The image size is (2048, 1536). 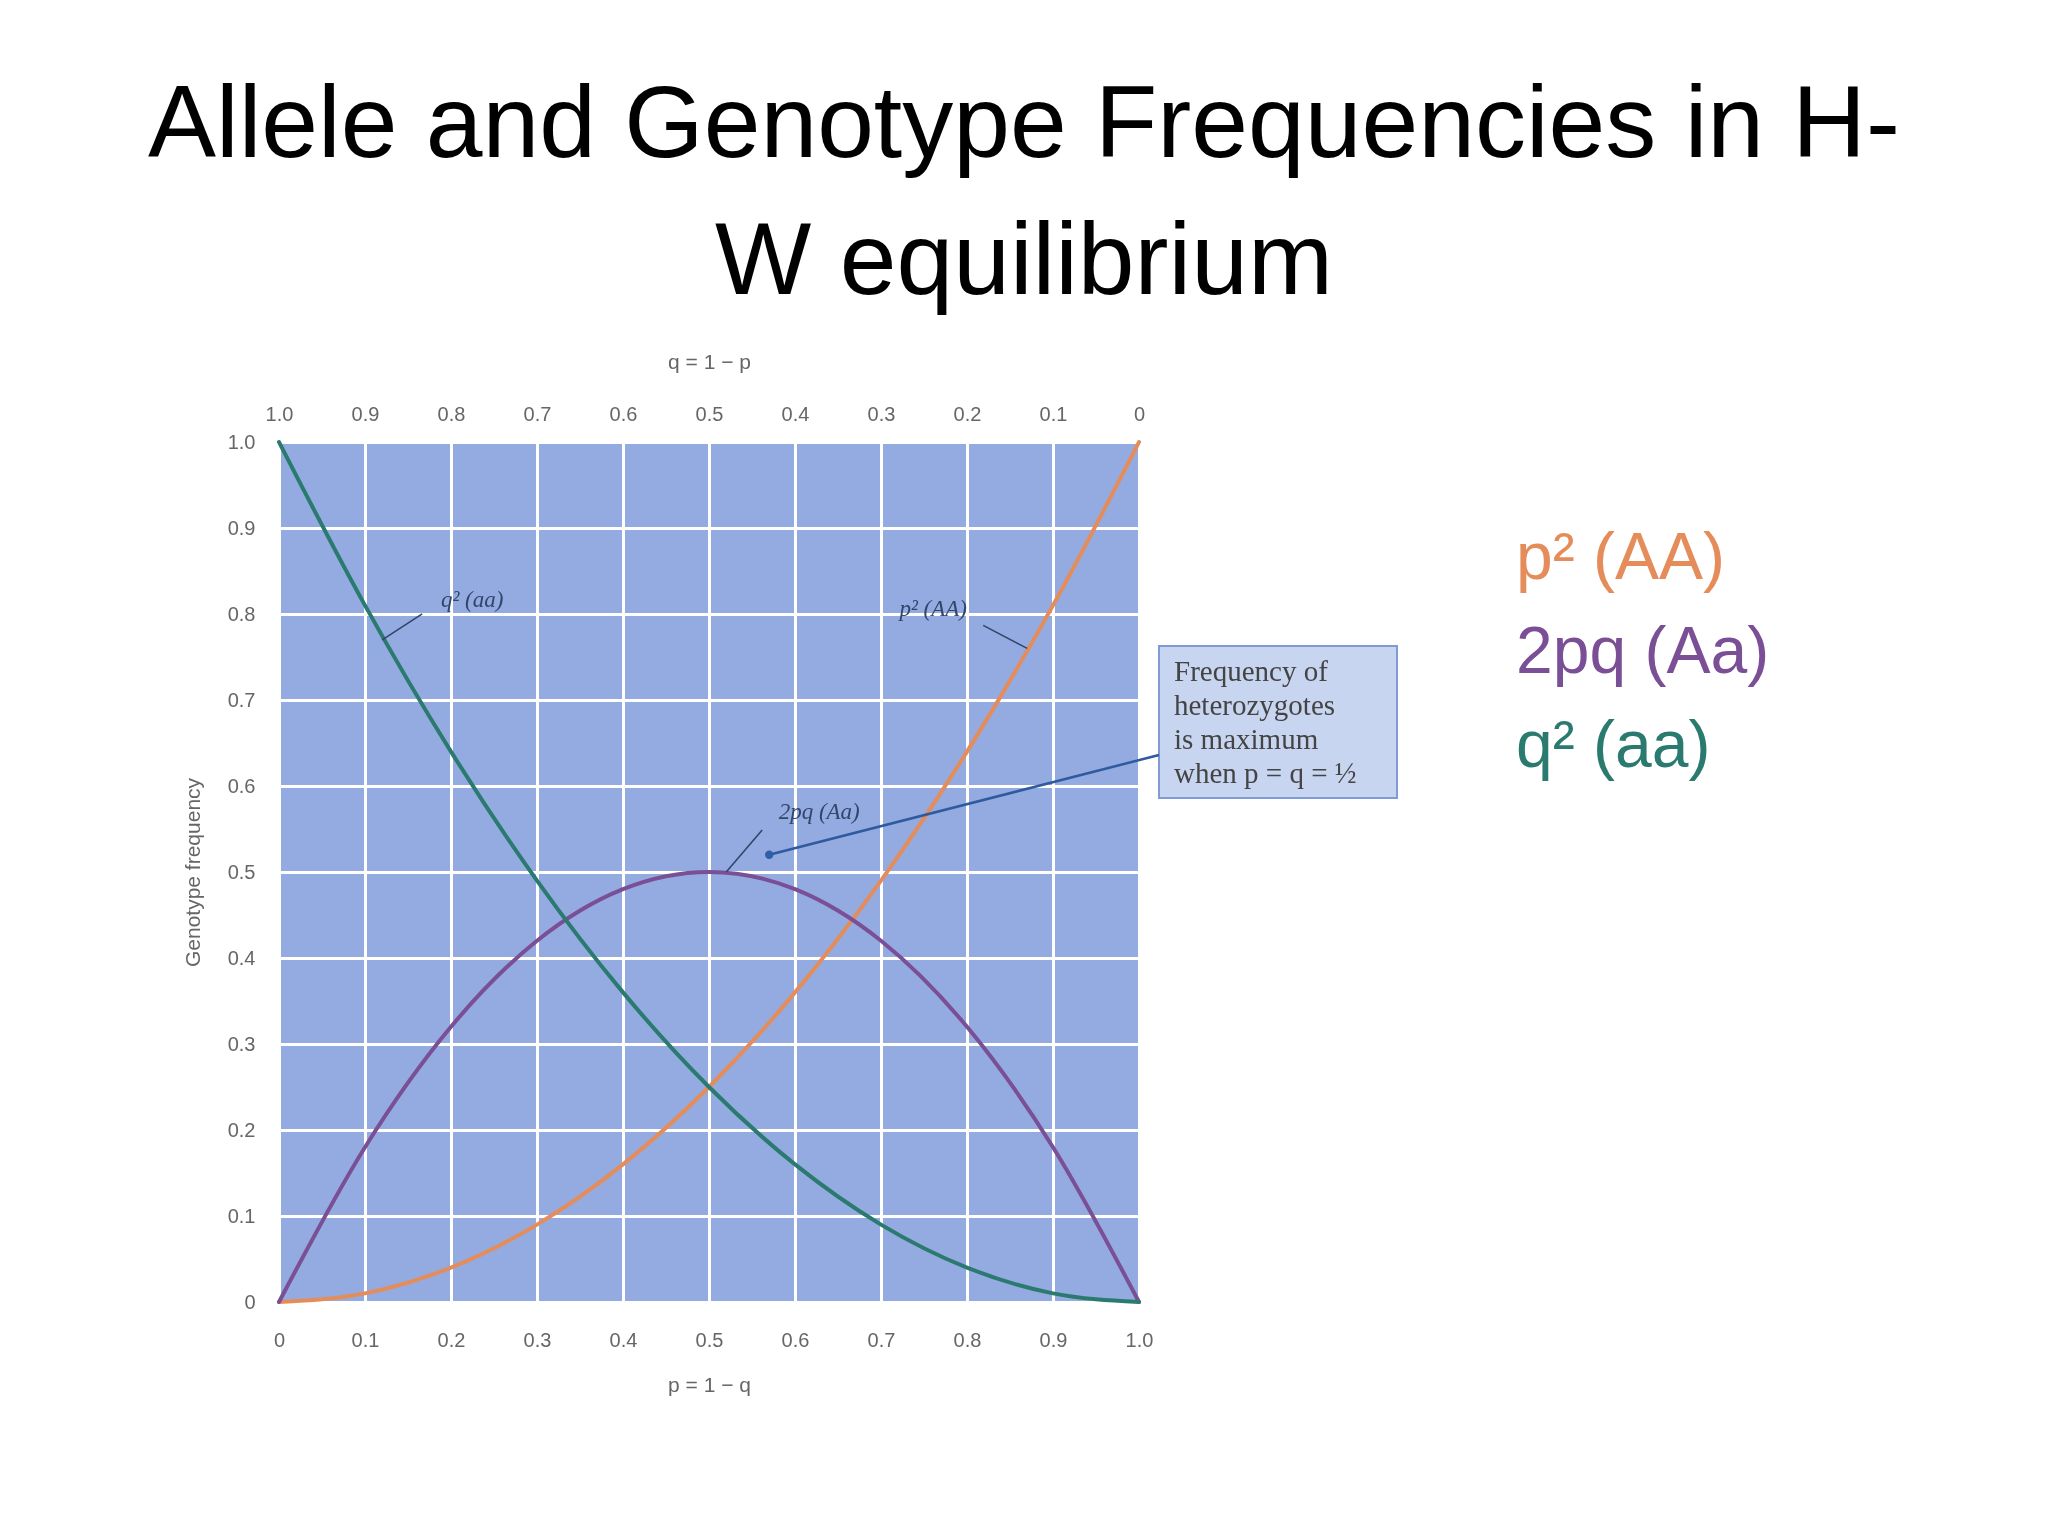 What do you see at coordinates (1053, 413) in the screenshot?
I see `x2-tick-label: 0.1` at bounding box center [1053, 413].